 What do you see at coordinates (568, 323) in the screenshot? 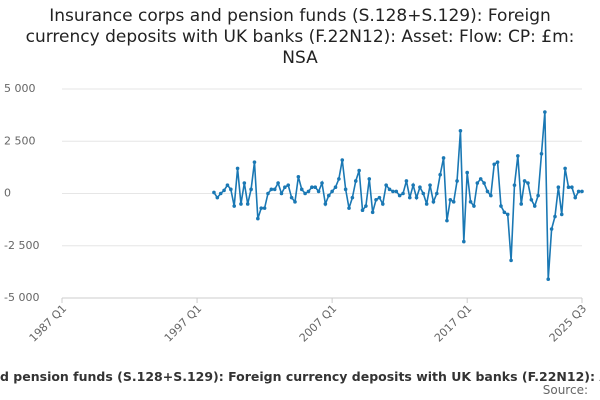
I see `x-tick-label: 2025 Q3` at bounding box center [568, 323].